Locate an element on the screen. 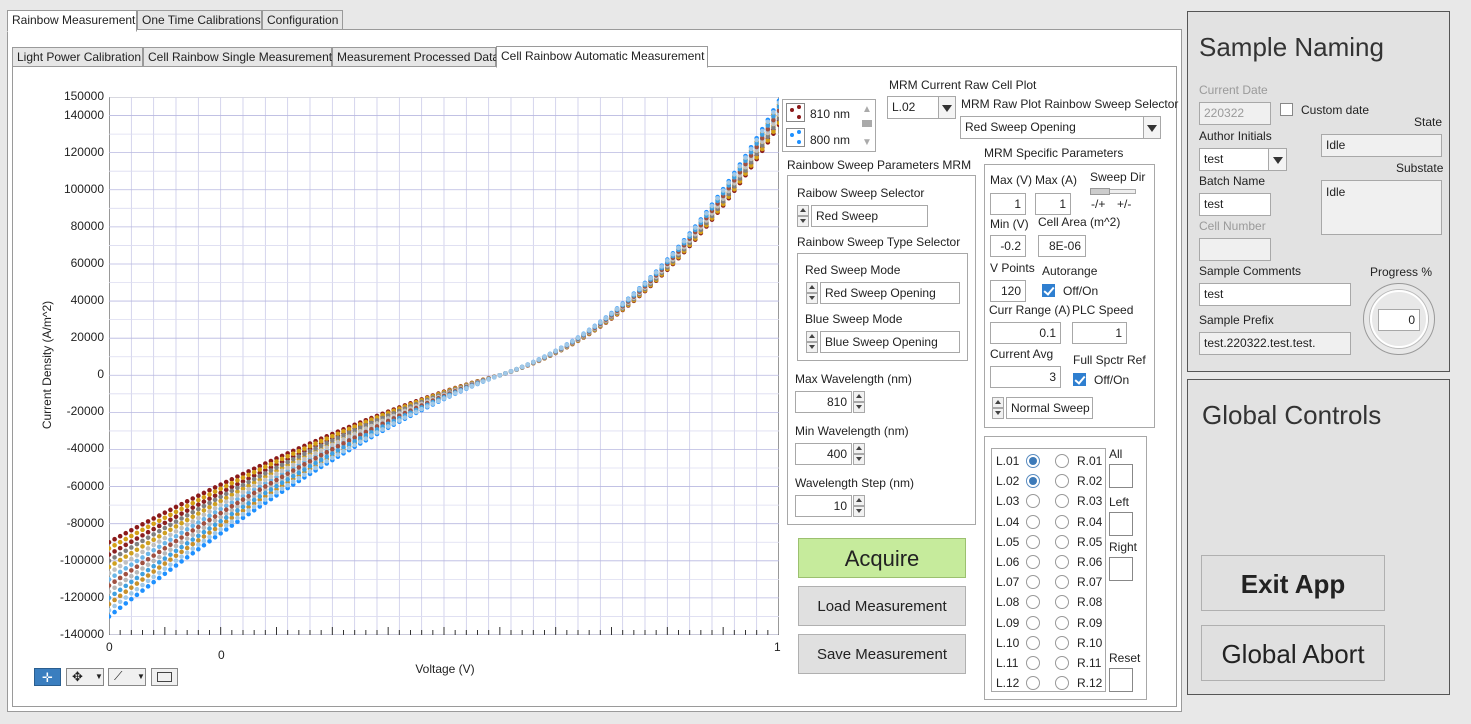  sweep-selector-field: Red Sweep is located at coordinates (869, 216).